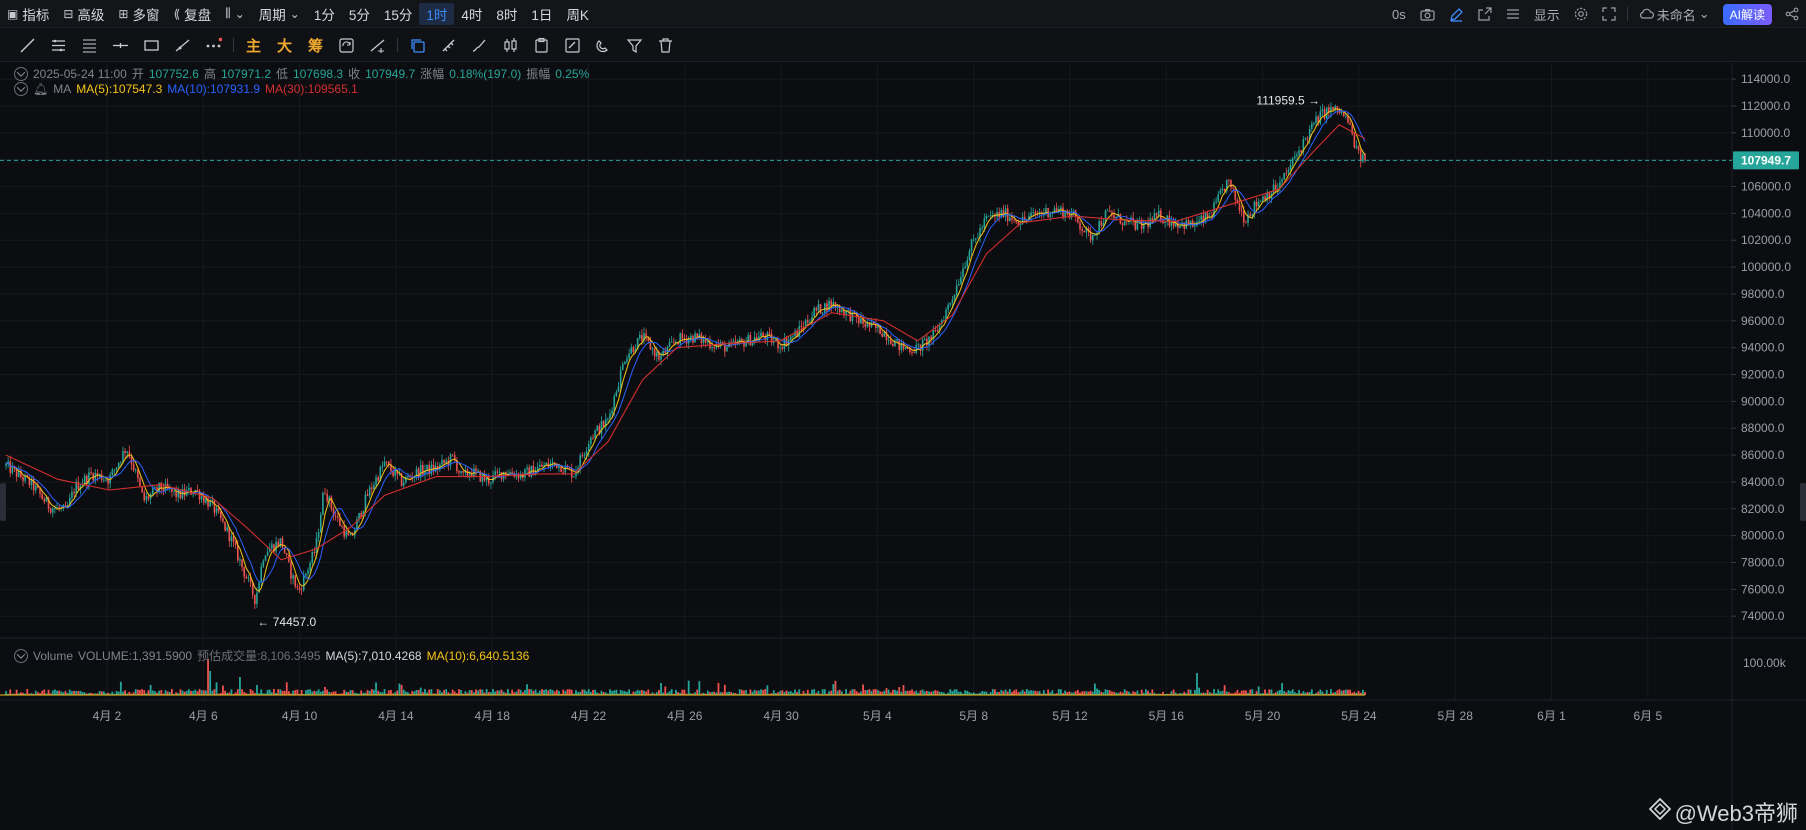  What do you see at coordinates (589, 716) in the screenshot?
I see `x-tick-label: 4月 22` at bounding box center [589, 716].